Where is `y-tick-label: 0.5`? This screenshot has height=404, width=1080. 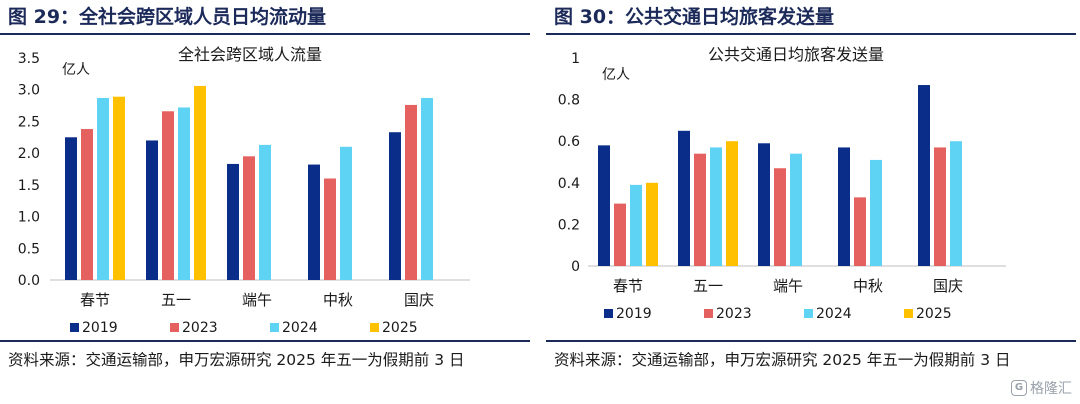 y-tick-label: 0.5 is located at coordinates (29, 249).